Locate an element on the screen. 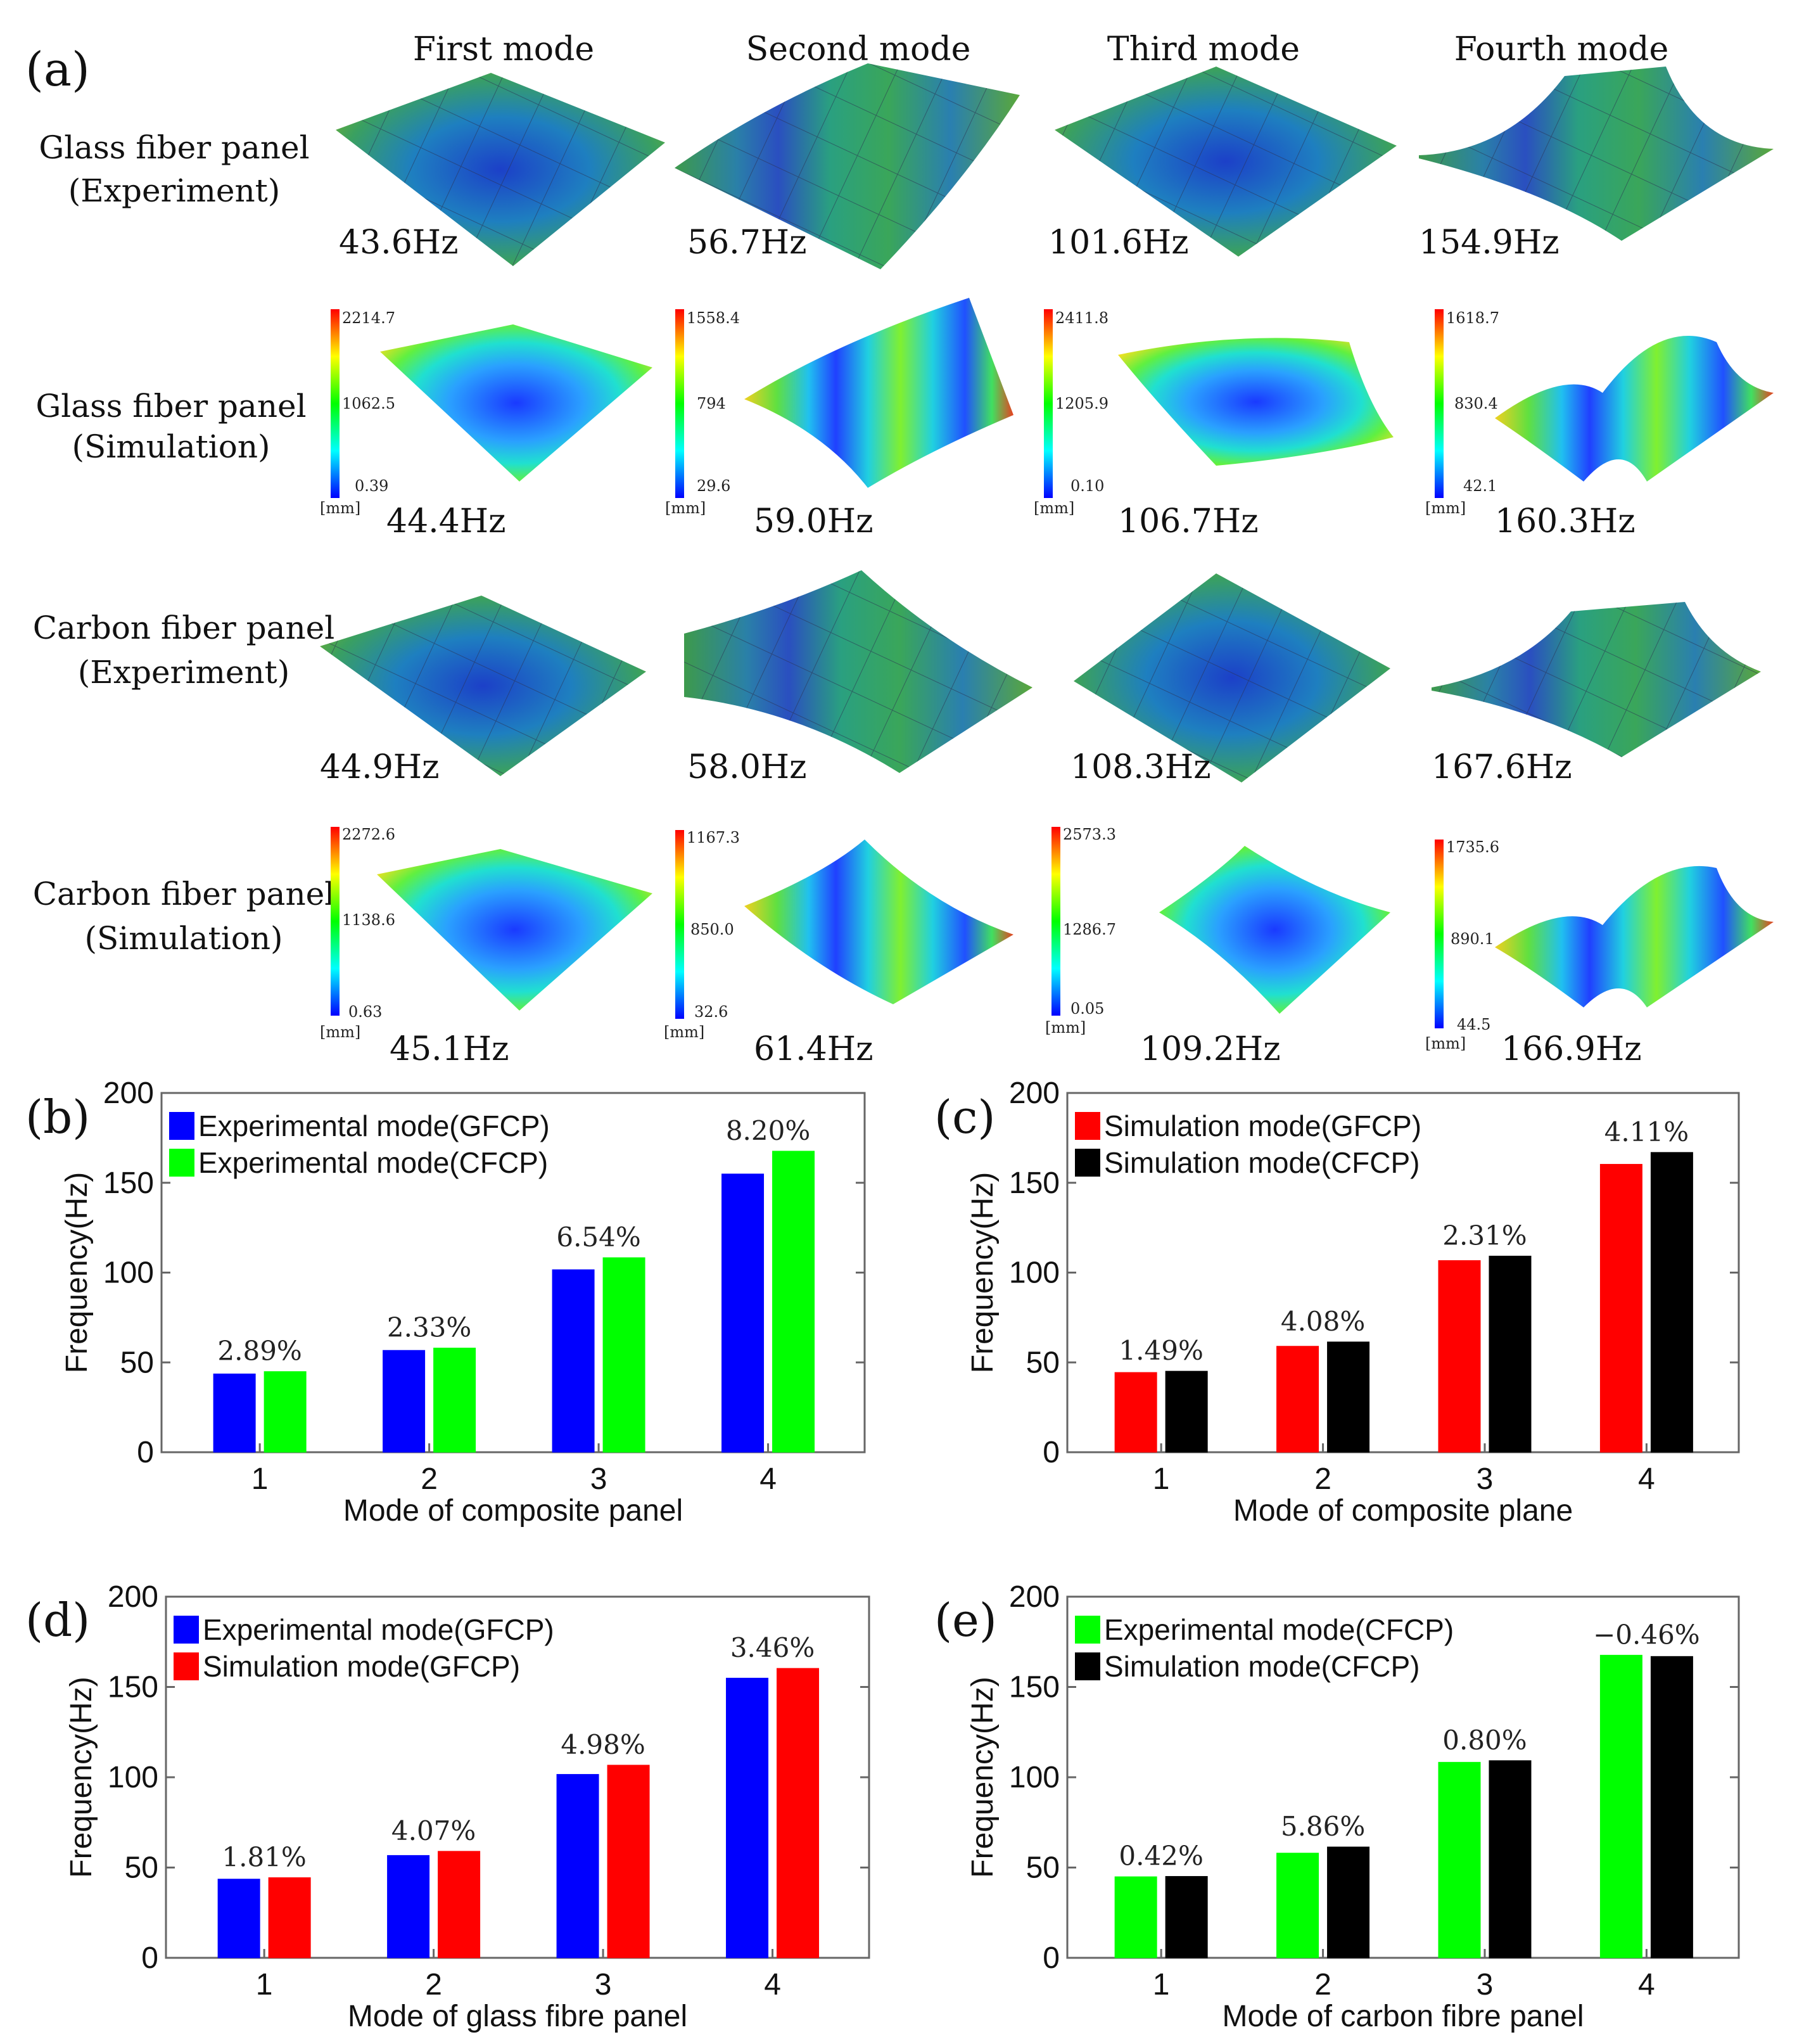 Image resolution: width=1804 pixels, height=2044 pixels. cbar-mid-carbon-sim-3: 1286.7 is located at coordinates (1089, 929).